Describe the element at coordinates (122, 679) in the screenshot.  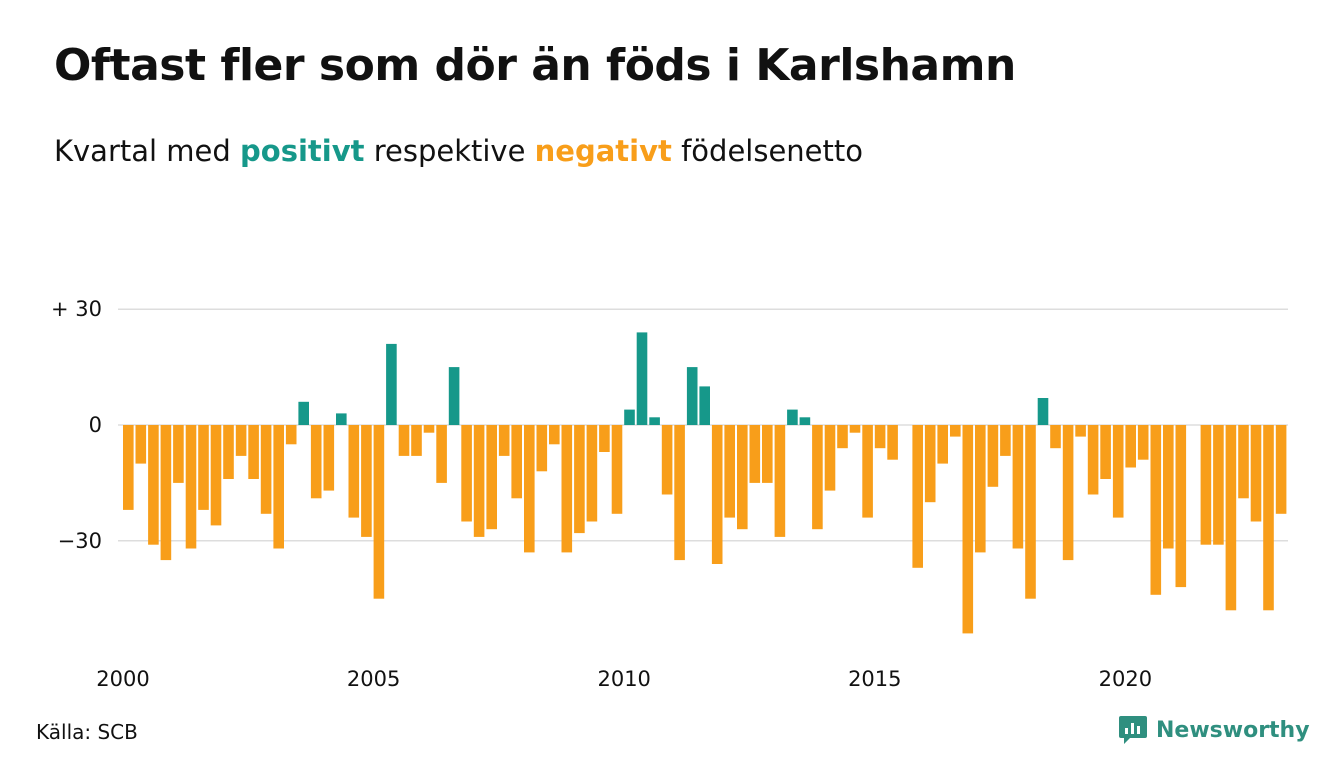
I see `x-tick-label: 2000` at that location.